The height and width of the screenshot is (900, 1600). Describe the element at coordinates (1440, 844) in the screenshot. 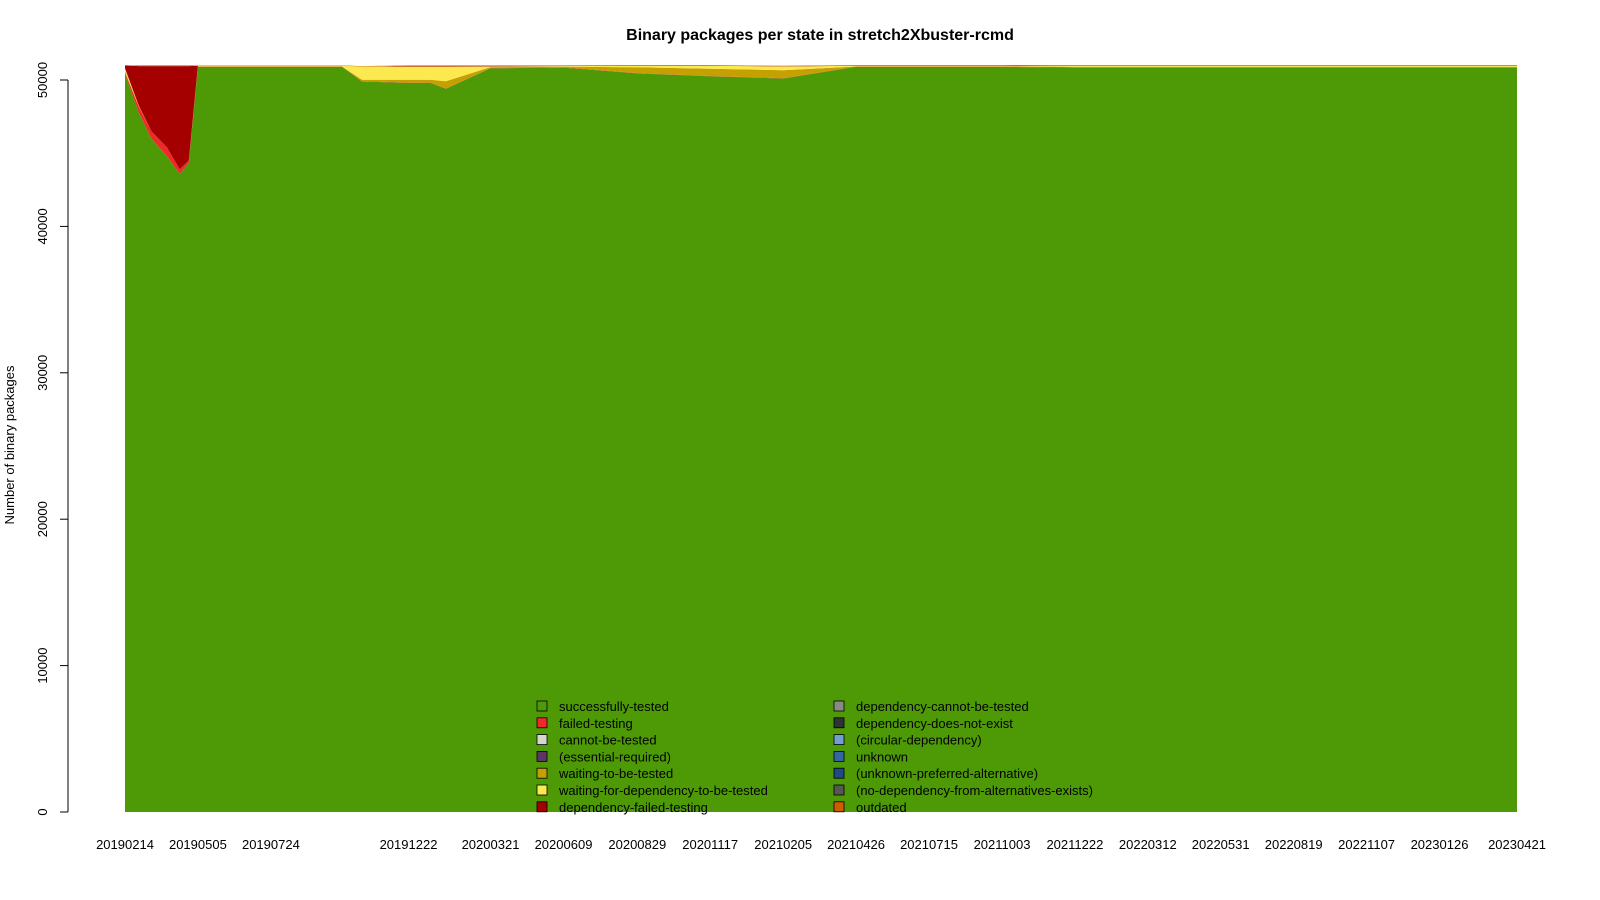

I see `x-tick-label: 20230126` at that location.